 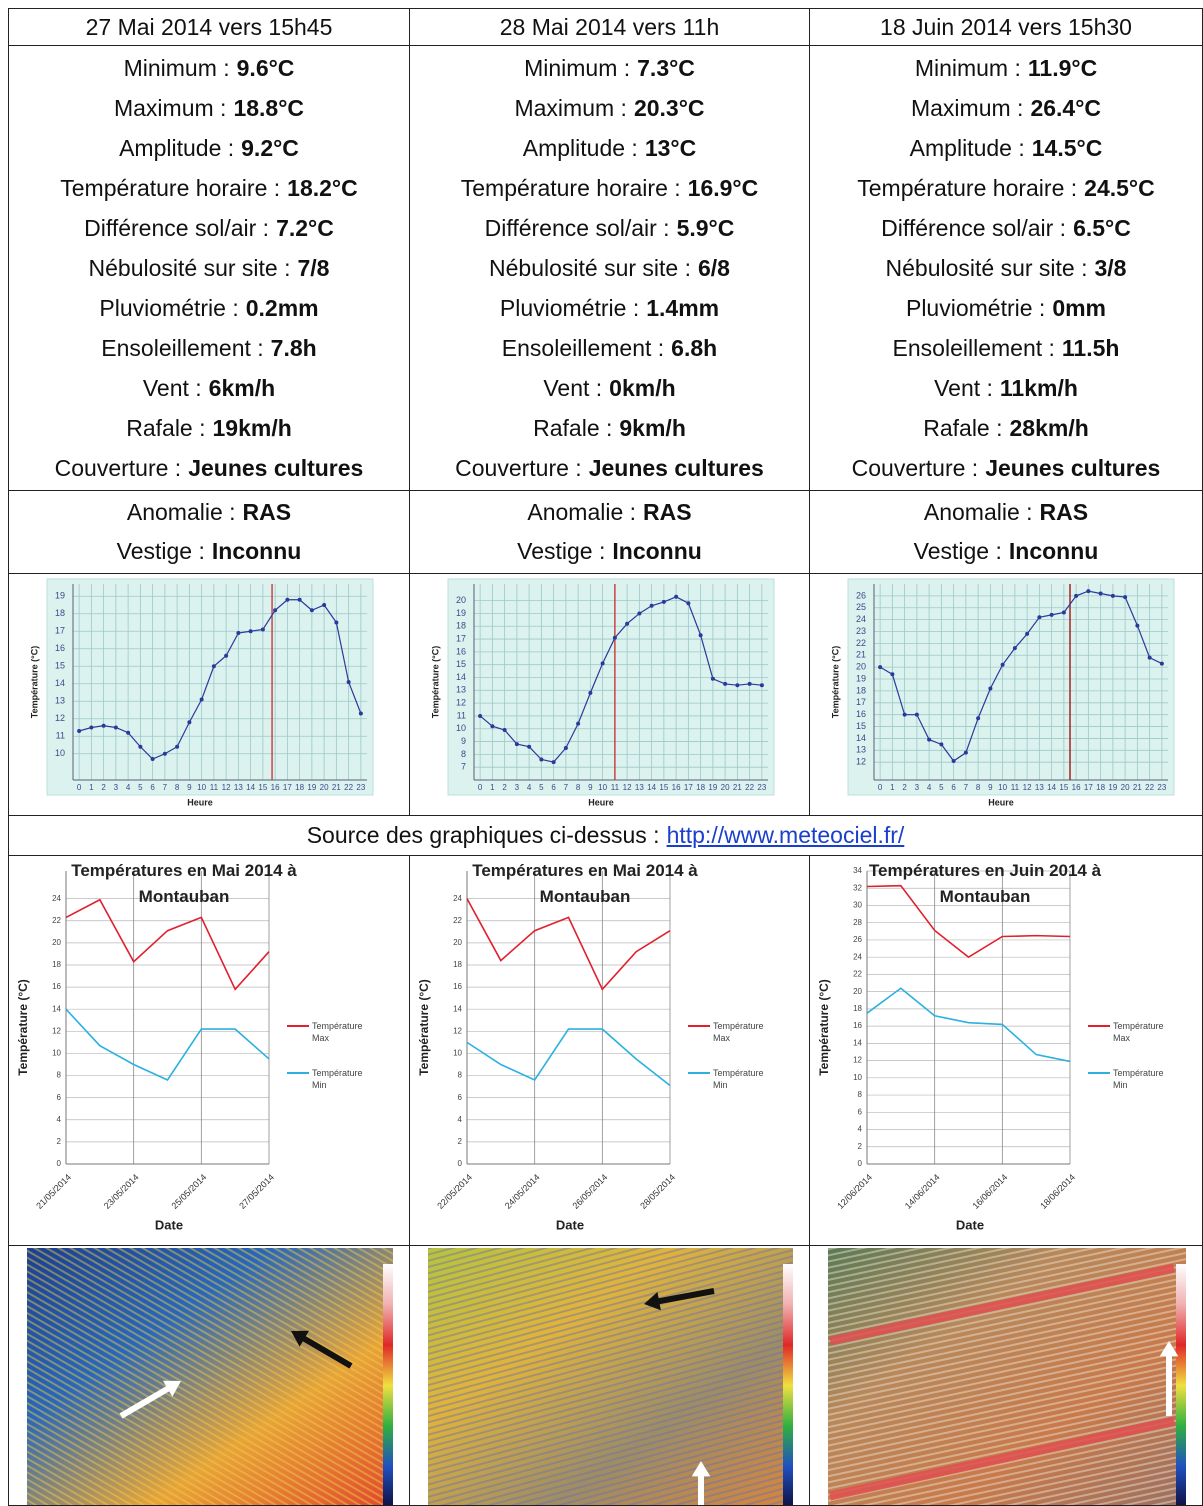 I want to click on y-tick-label: 2, so click(x=59, y=1141).